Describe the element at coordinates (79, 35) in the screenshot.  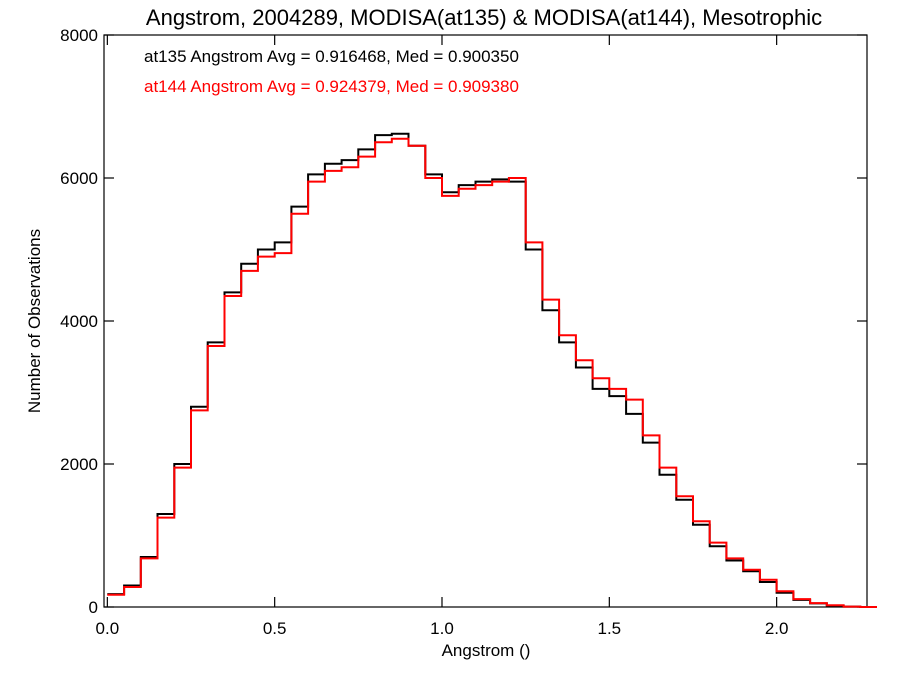
I see `y-tick-label: 8000` at that location.